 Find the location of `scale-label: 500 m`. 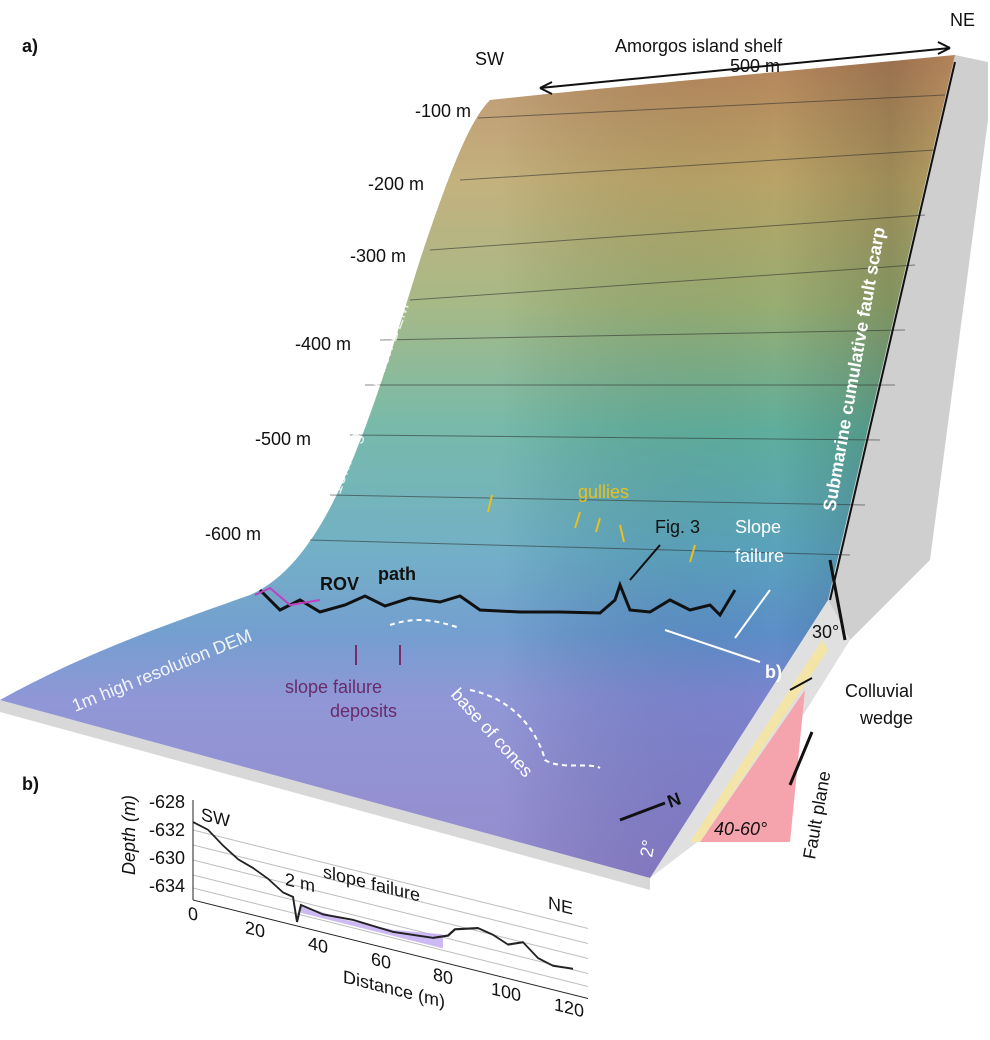

scale-label: 500 m is located at coordinates (755, 66).